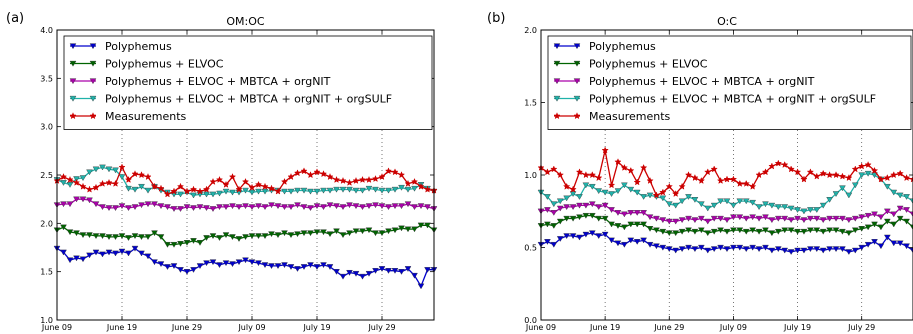 The height and width of the screenshot is (334, 913). Describe the element at coordinates (684, 81) in the screenshot. I see `legend-item: Polyphemus + ELVOC + MBTCA + orgNIT` at that location.